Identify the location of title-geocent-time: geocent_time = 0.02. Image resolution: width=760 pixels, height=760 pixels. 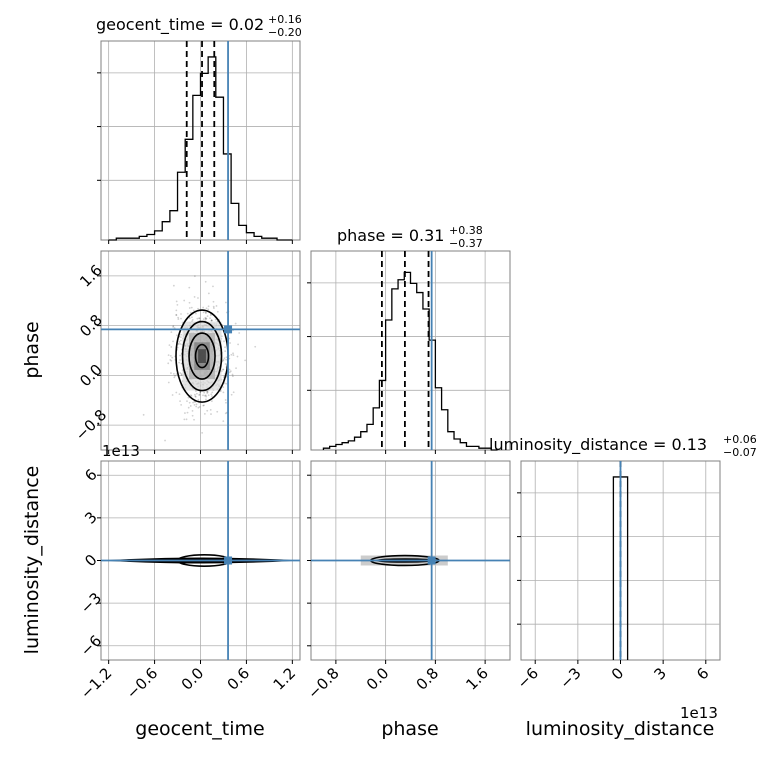
(180, 25).